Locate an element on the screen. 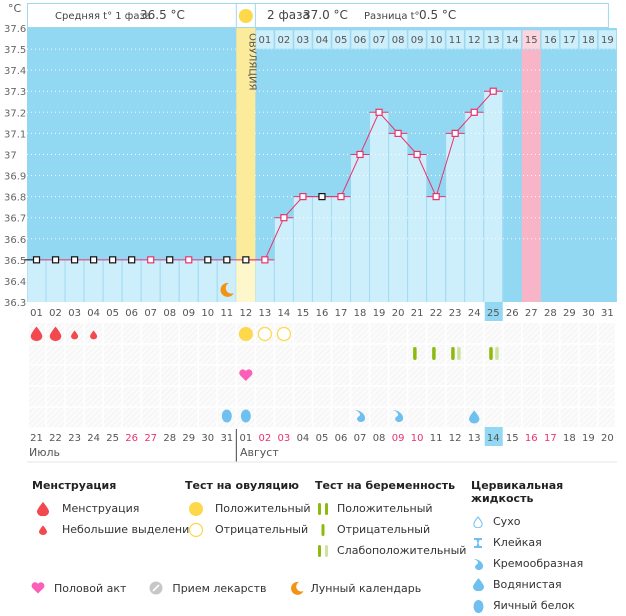 The height and width of the screenshot is (616, 626). ovulation-test-positive-icon is located at coordinates (245, 334).